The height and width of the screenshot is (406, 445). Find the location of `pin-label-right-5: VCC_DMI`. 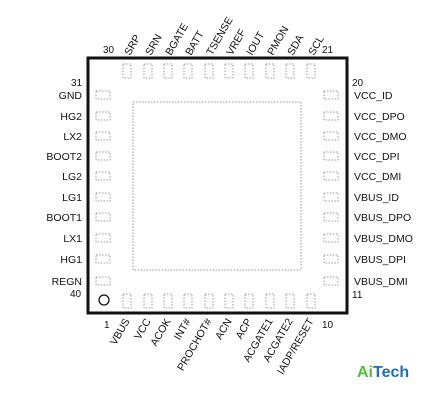

pin-label-right-5: VCC_DMI is located at coordinates (377, 177).